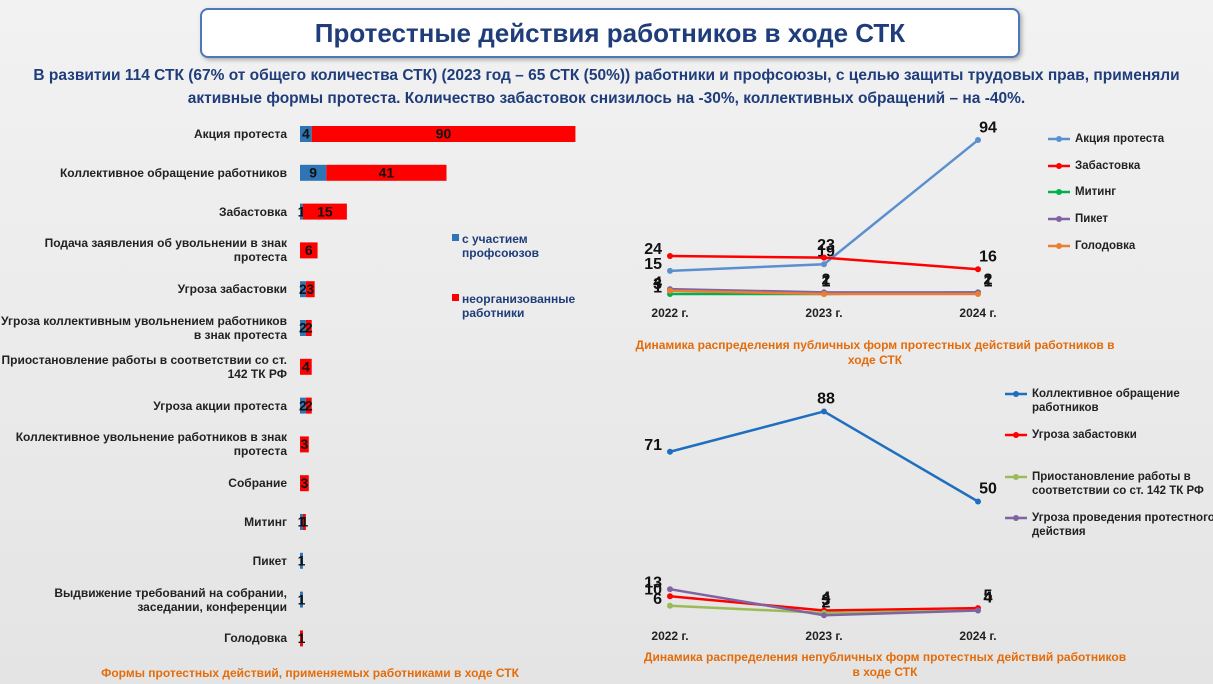 Image resolution: width=1213 pixels, height=684 pixels. What do you see at coordinates (1096, 192) in the screenshot?
I see `legend-label: Митинг` at bounding box center [1096, 192].